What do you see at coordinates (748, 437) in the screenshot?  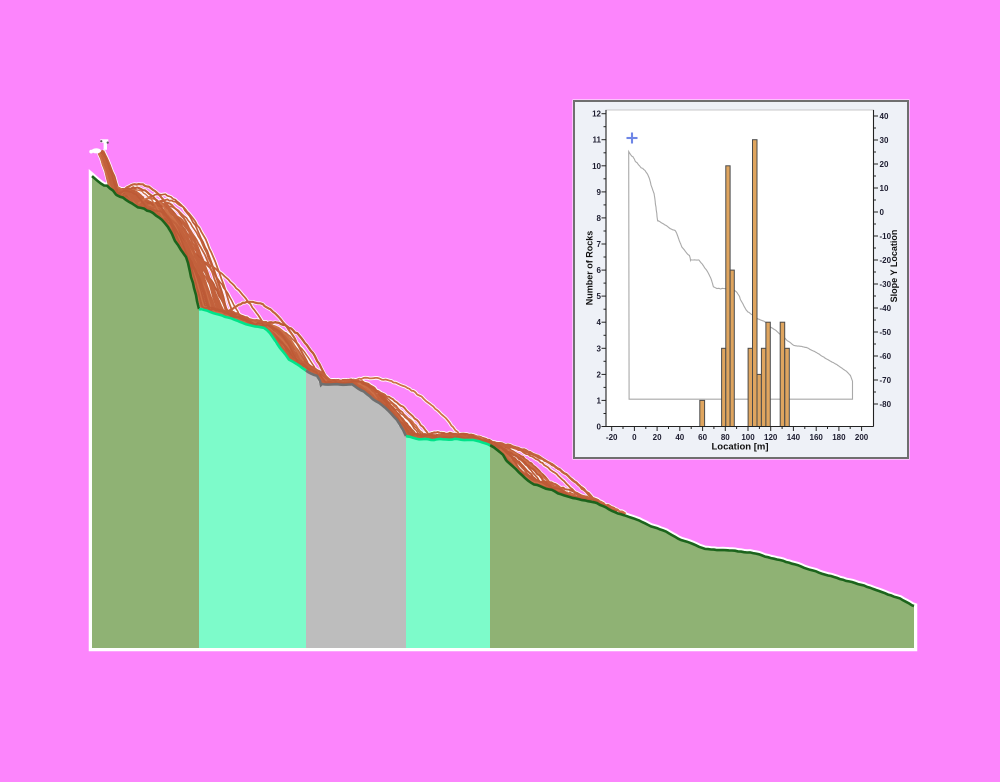 I see `svg-text: 100` at bounding box center [748, 437].